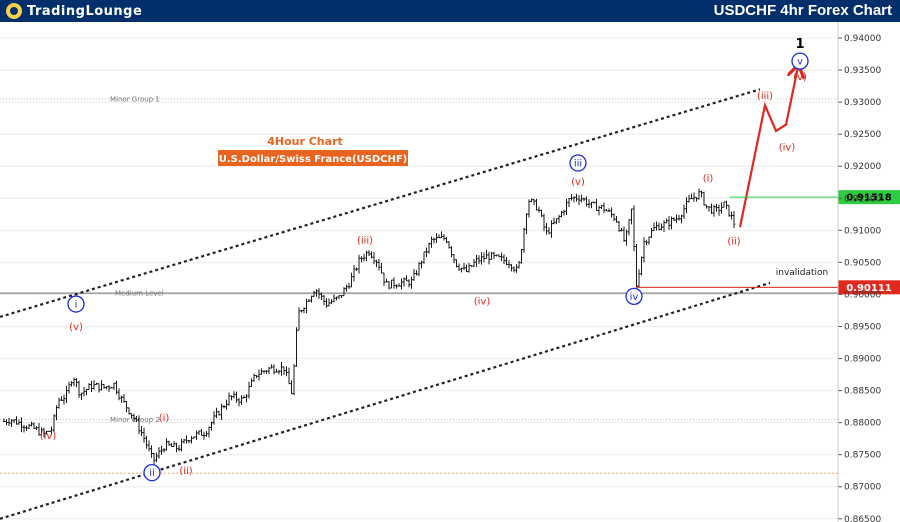 This screenshot has height=522, width=900. I want to click on y-tick-label: 0.92000, so click(862, 167).